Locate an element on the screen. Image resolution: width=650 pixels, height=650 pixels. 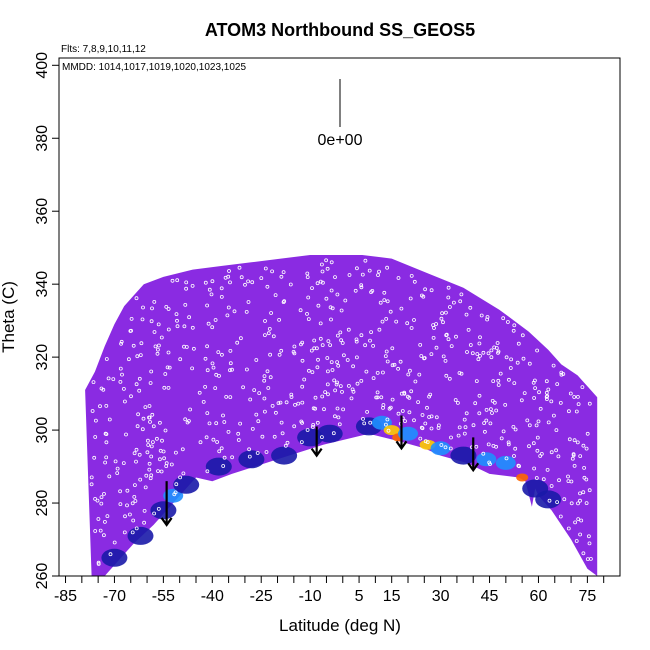
y-tick-label: 360 is located at coordinates (42, 211).